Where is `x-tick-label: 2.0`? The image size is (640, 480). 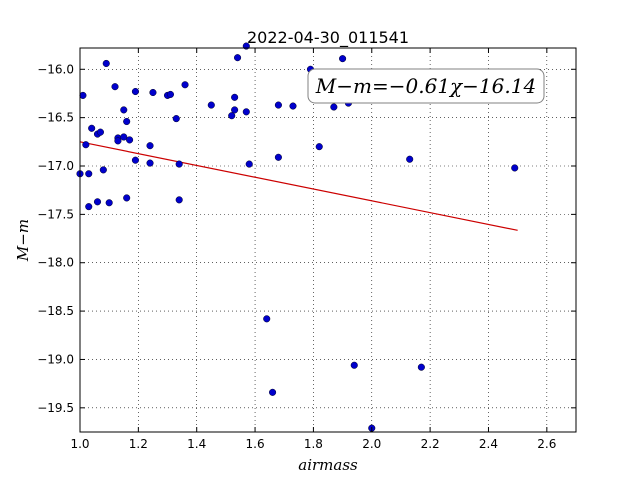 x-tick-label: 2.0 is located at coordinates (371, 444).